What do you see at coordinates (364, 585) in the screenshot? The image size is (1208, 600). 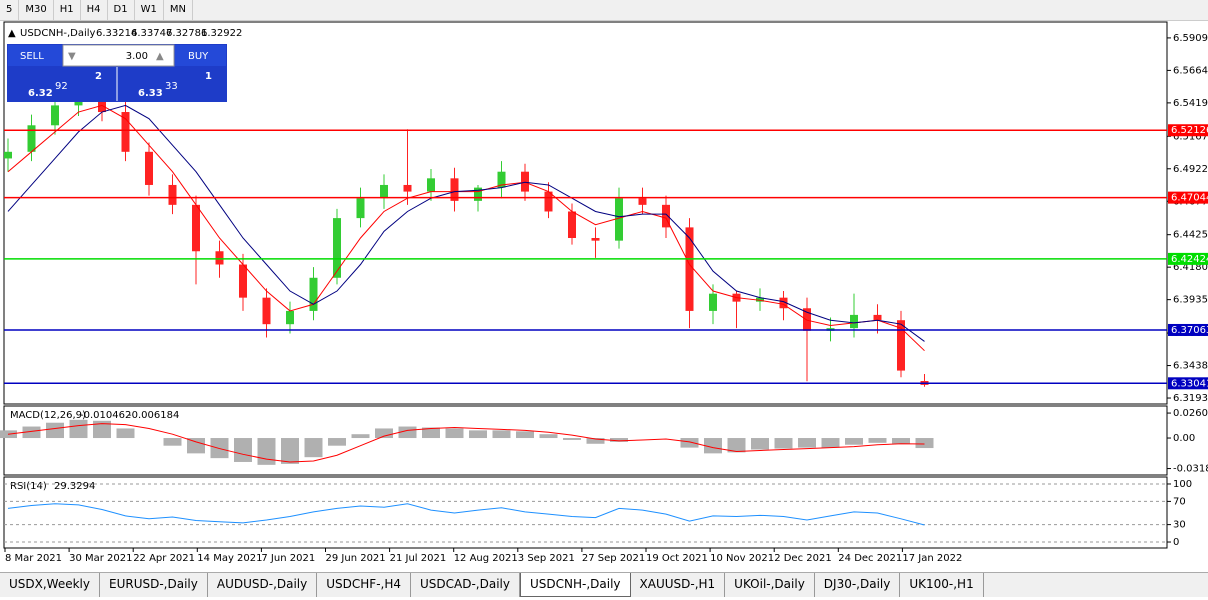 I see `chart-tab: USDCHF-,H4` at bounding box center [364, 585].